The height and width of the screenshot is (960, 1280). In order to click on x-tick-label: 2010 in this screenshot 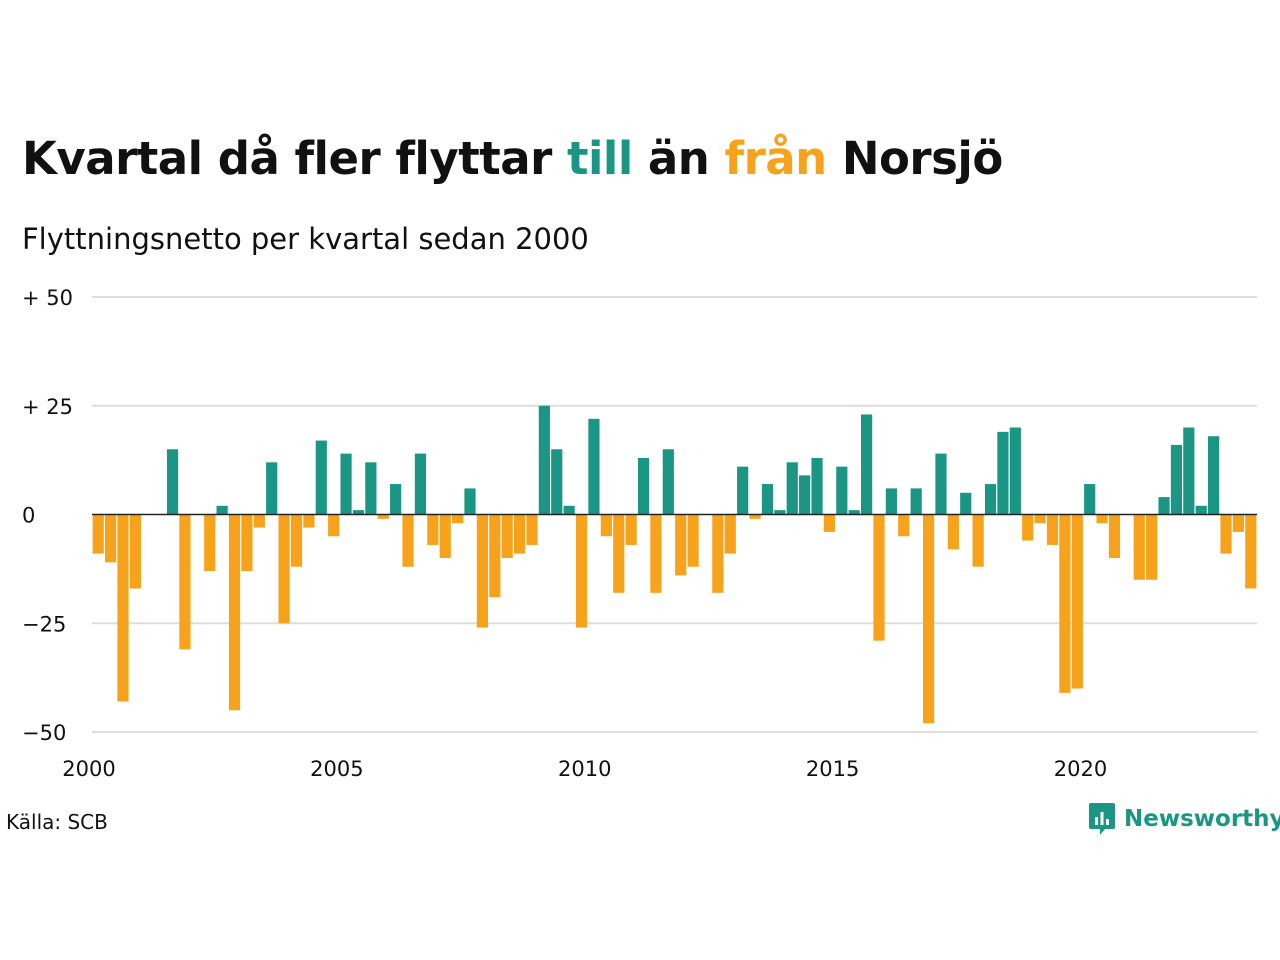, I will do `click(584, 769)`.